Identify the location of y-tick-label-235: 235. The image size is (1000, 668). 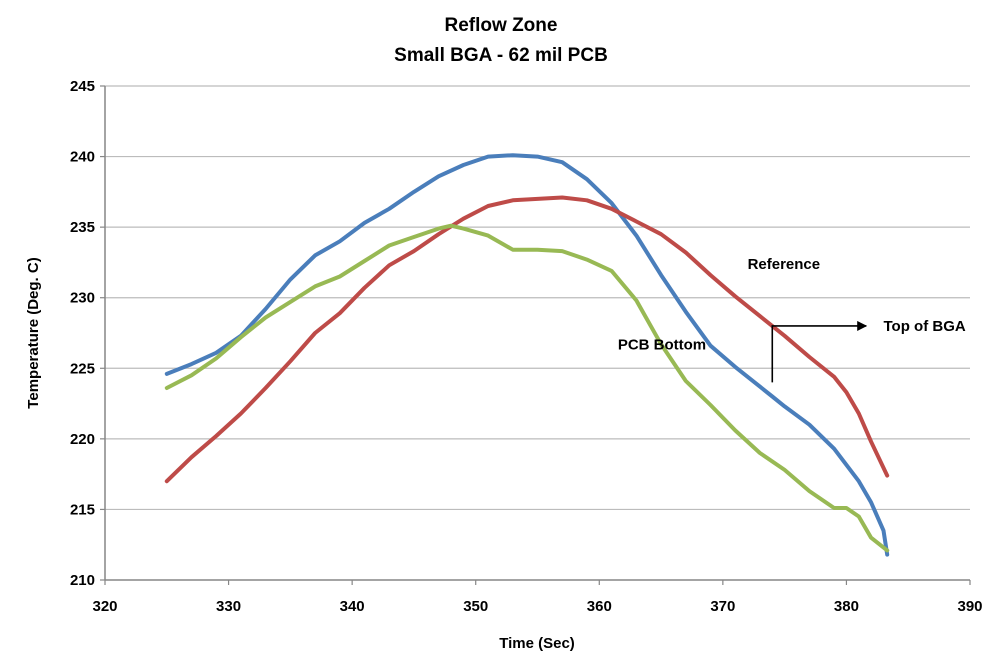
(82, 227).